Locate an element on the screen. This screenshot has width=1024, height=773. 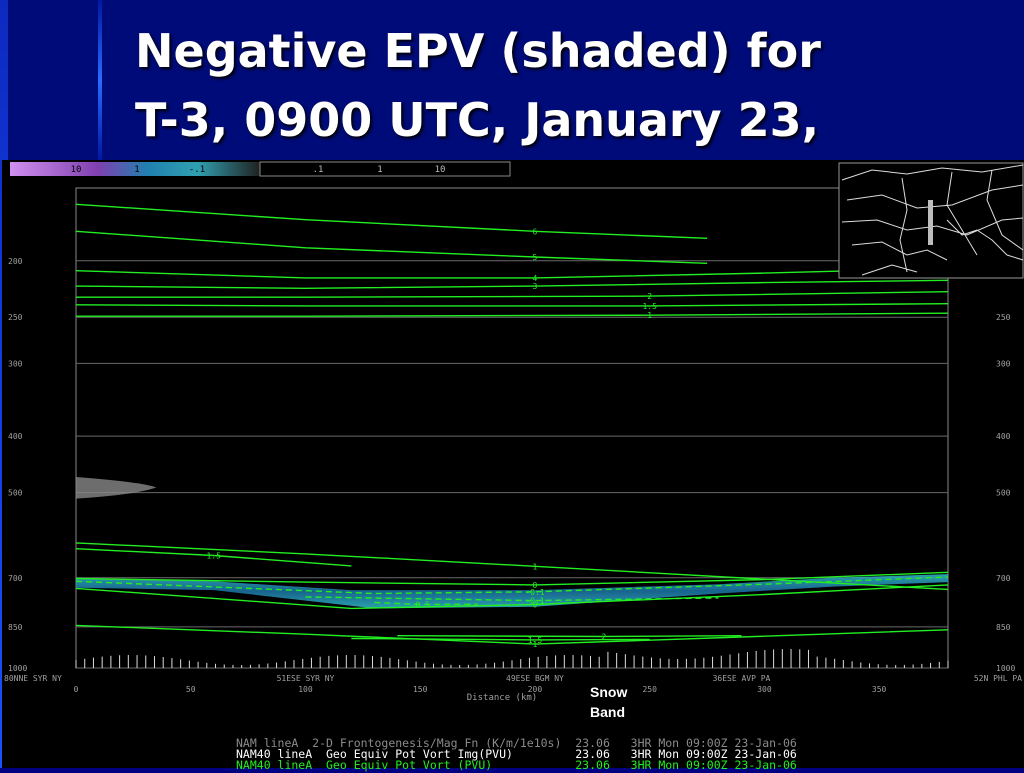
location-label: 52N PHL PA is located at coordinates (998, 678).